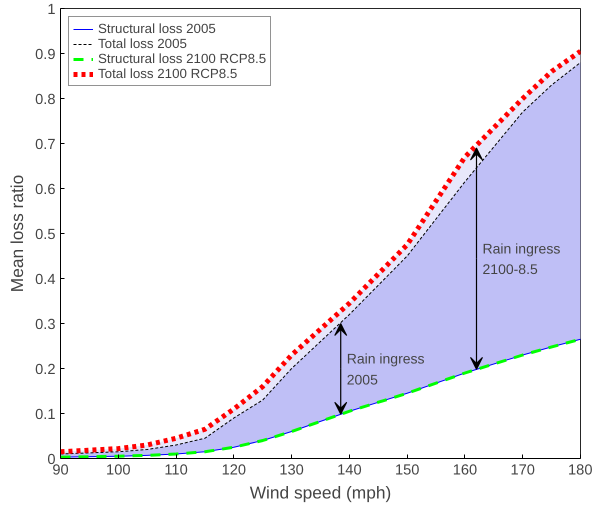 This screenshot has height=508, width=592. I want to click on legend-label: Structural loss 2005, so click(157, 28).